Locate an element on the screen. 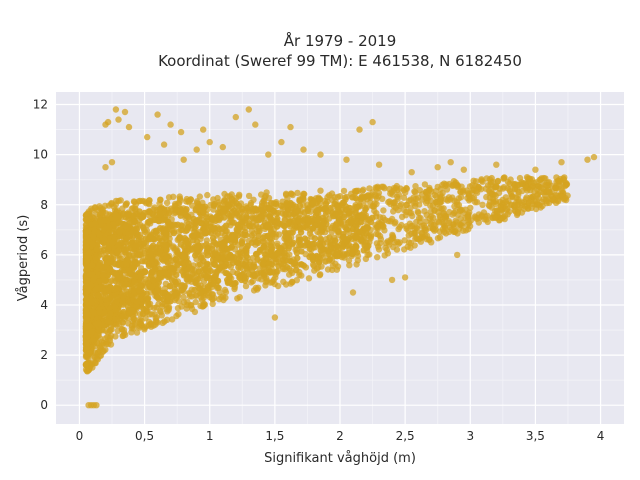 Image resolution: width=640 pixels, height=480 pixels. x-tick-label: 1 is located at coordinates (210, 436).